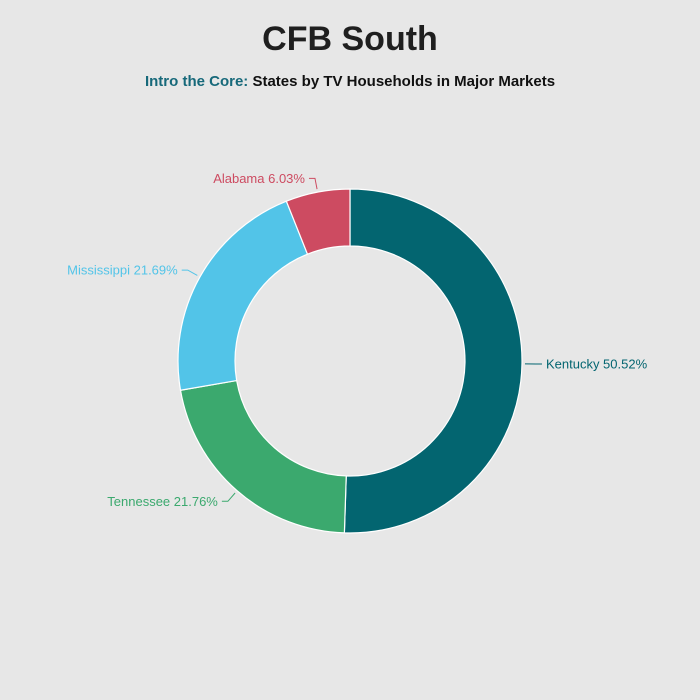 The height and width of the screenshot is (700, 700). I want to click on chart-title: CFB South, so click(350, 39).